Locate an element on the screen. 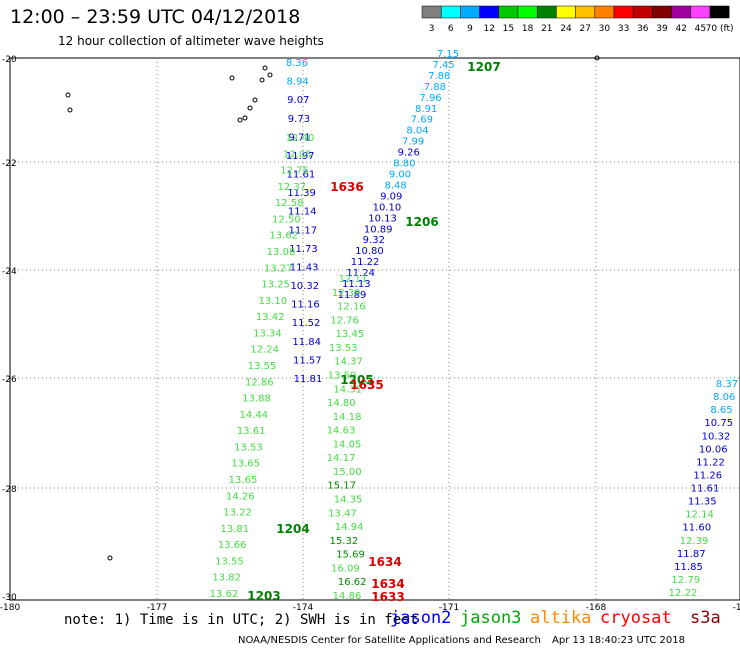 Image resolution: width=740 pixels, height=650 pixels. wave-height-label: 16.09 is located at coordinates (345, 568).